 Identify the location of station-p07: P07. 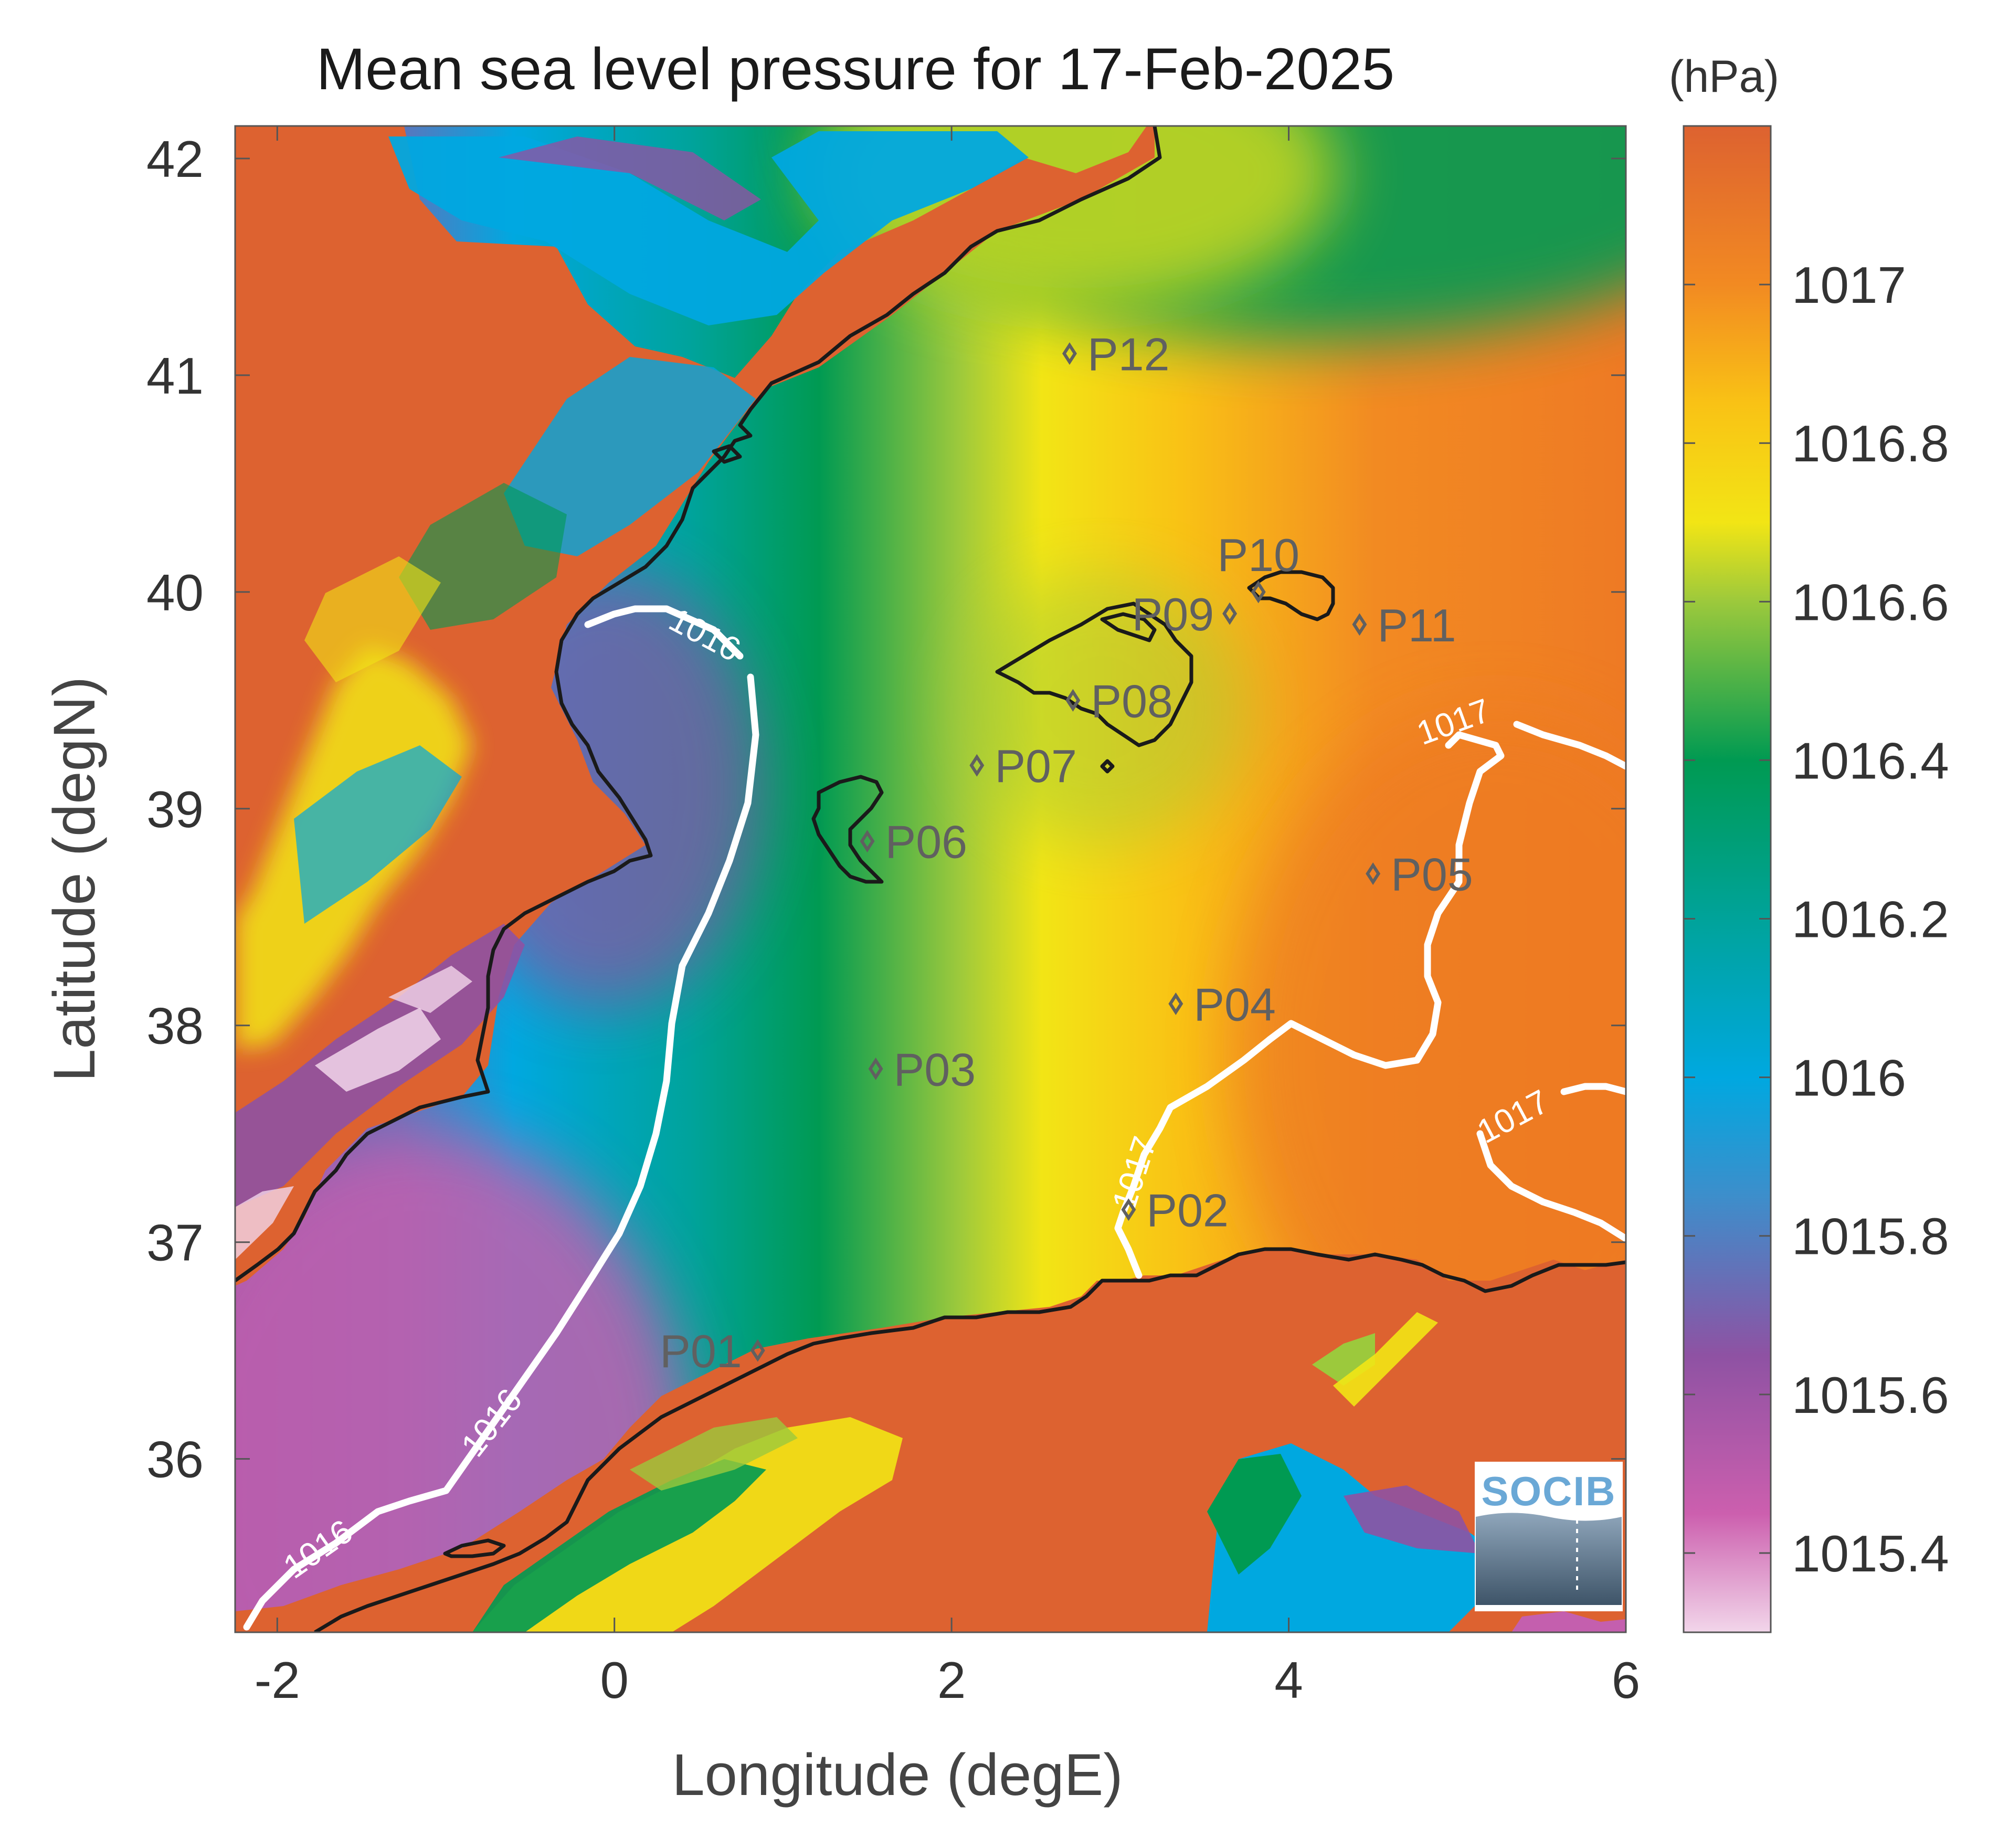
(1023, 766).